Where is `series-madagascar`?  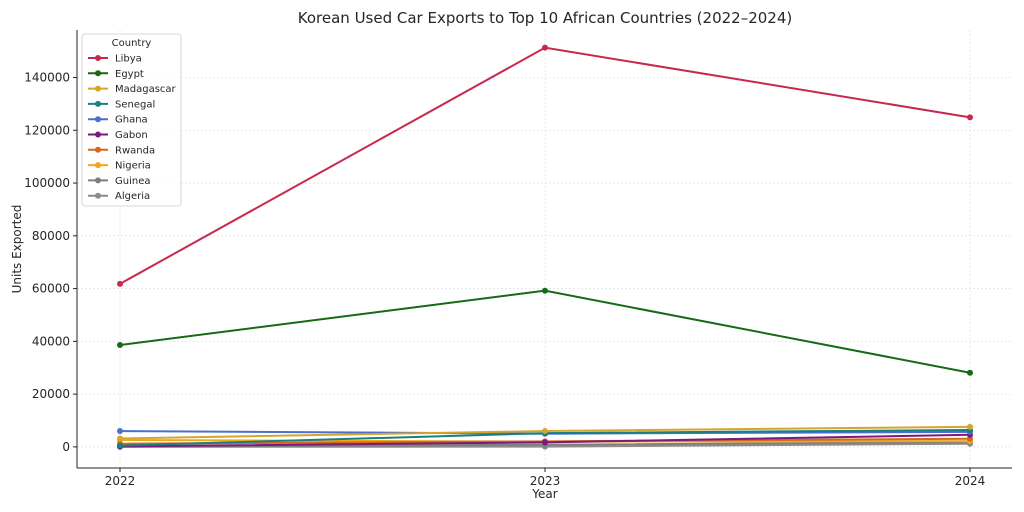 series-madagascar is located at coordinates (545, 432).